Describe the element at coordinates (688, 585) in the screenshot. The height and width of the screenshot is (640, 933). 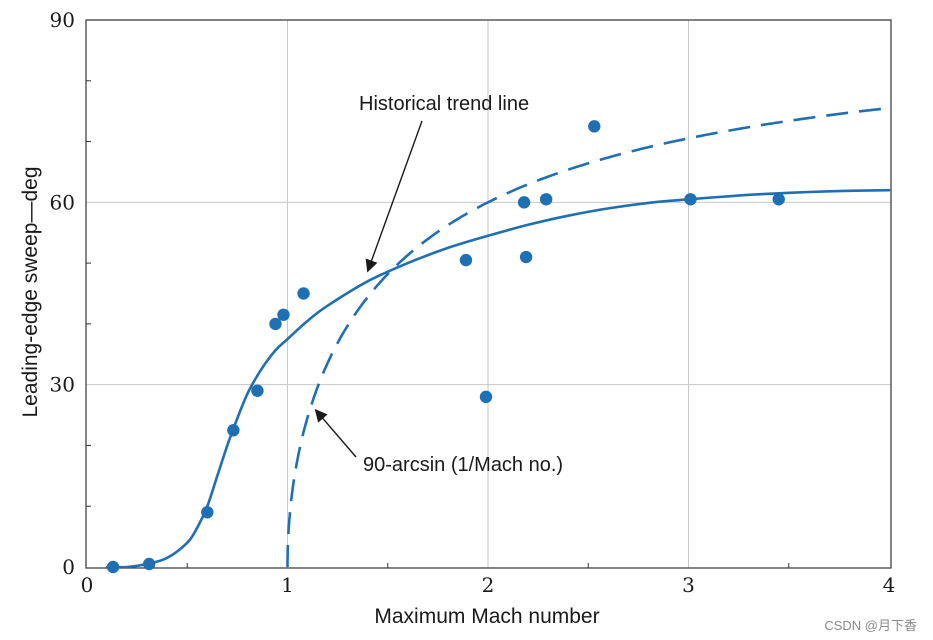
I see `x-tick-label: 3` at that location.